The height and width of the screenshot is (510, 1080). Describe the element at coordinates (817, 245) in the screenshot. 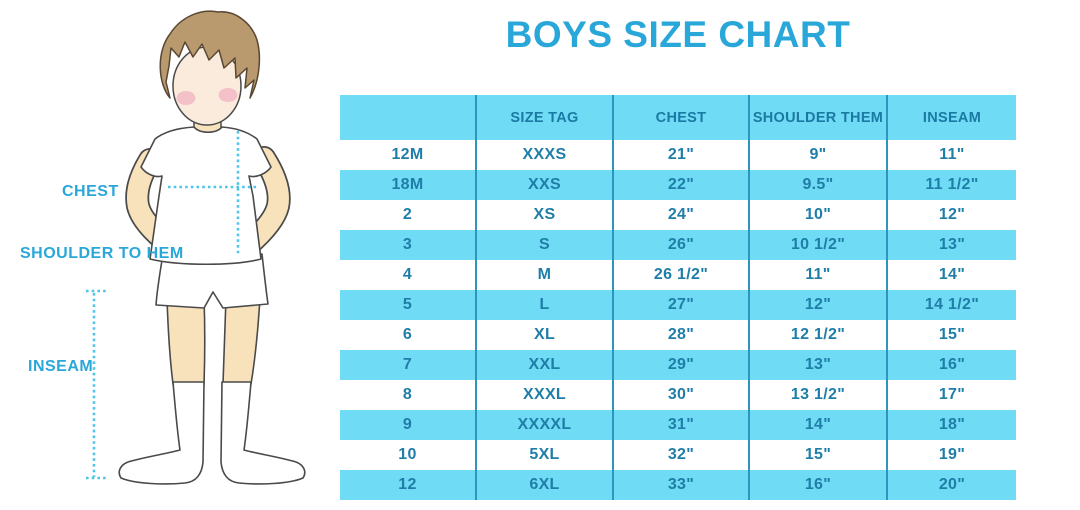

I see `table-cell: 10 1/2"` at that location.